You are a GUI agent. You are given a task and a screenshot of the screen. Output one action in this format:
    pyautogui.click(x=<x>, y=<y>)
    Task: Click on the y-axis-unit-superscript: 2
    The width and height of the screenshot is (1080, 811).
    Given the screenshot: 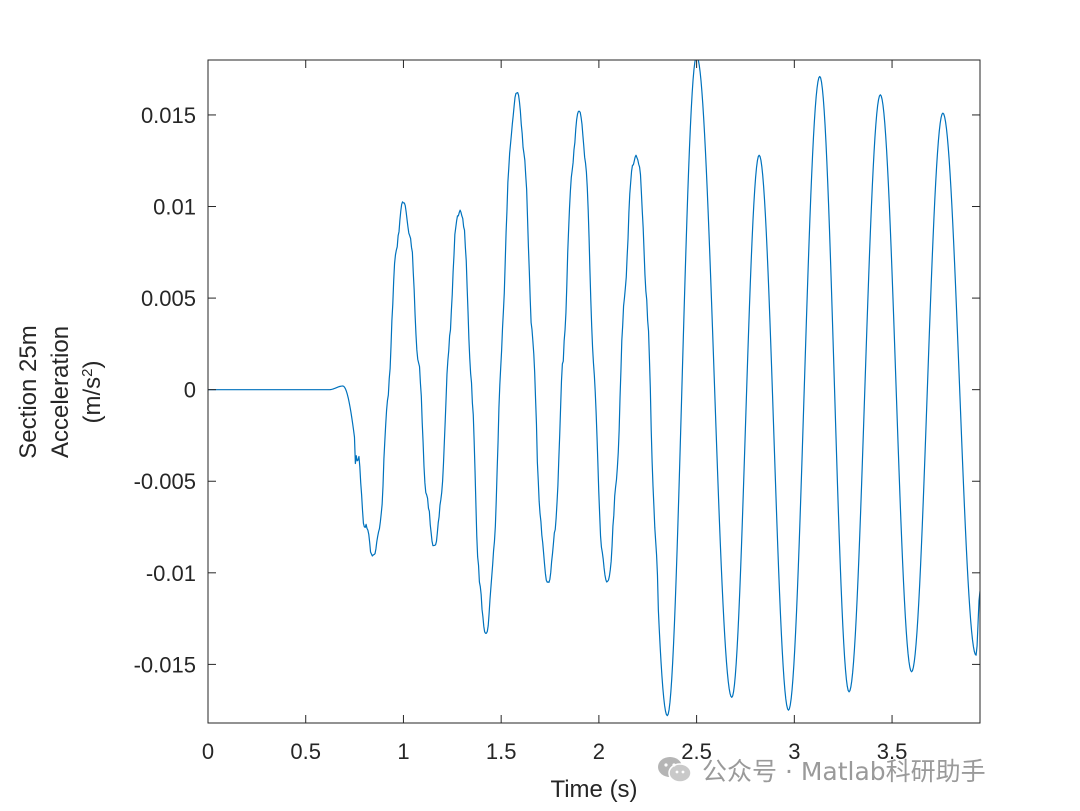 What is the action you would take?
    pyautogui.click(x=87, y=373)
    